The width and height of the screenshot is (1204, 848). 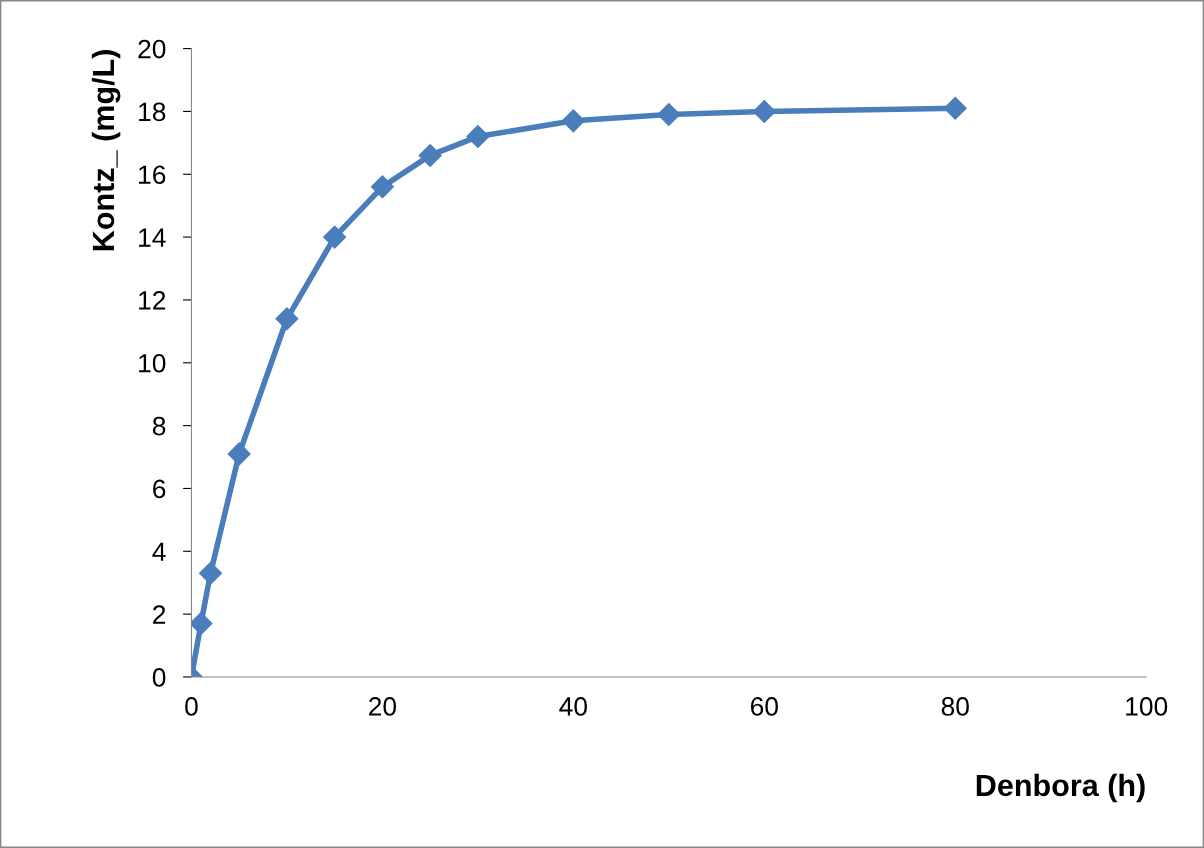 I want to click on x-tick-label: 80, so click(x=955, y=706).